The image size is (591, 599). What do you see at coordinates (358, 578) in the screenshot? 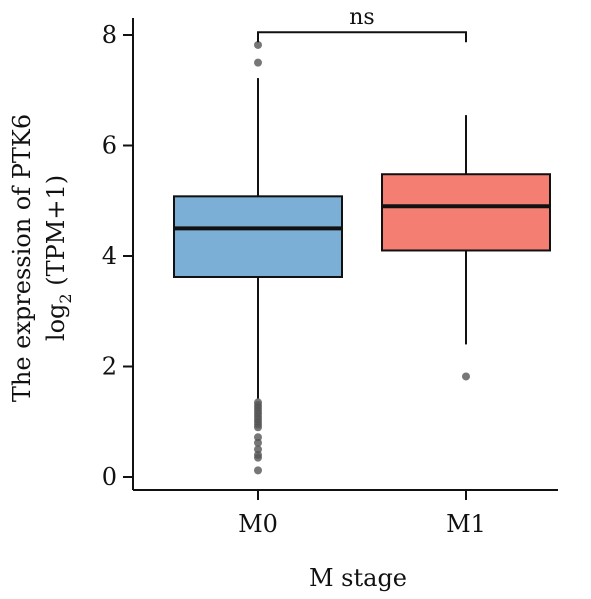
I see `x-axis-title: M stage` at bounding box center [358, 578].